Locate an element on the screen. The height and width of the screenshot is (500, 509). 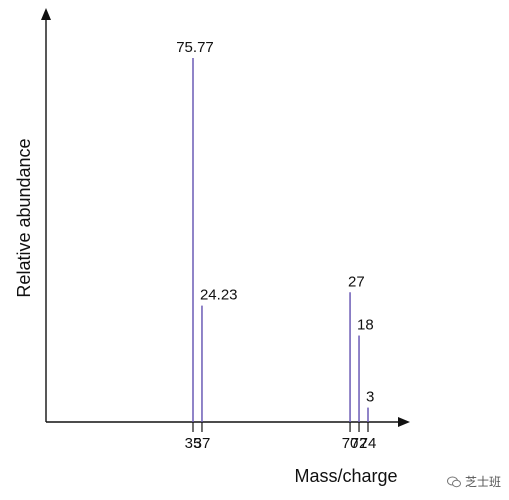
data-label-74: 3 is located at coordinates (370, 397).